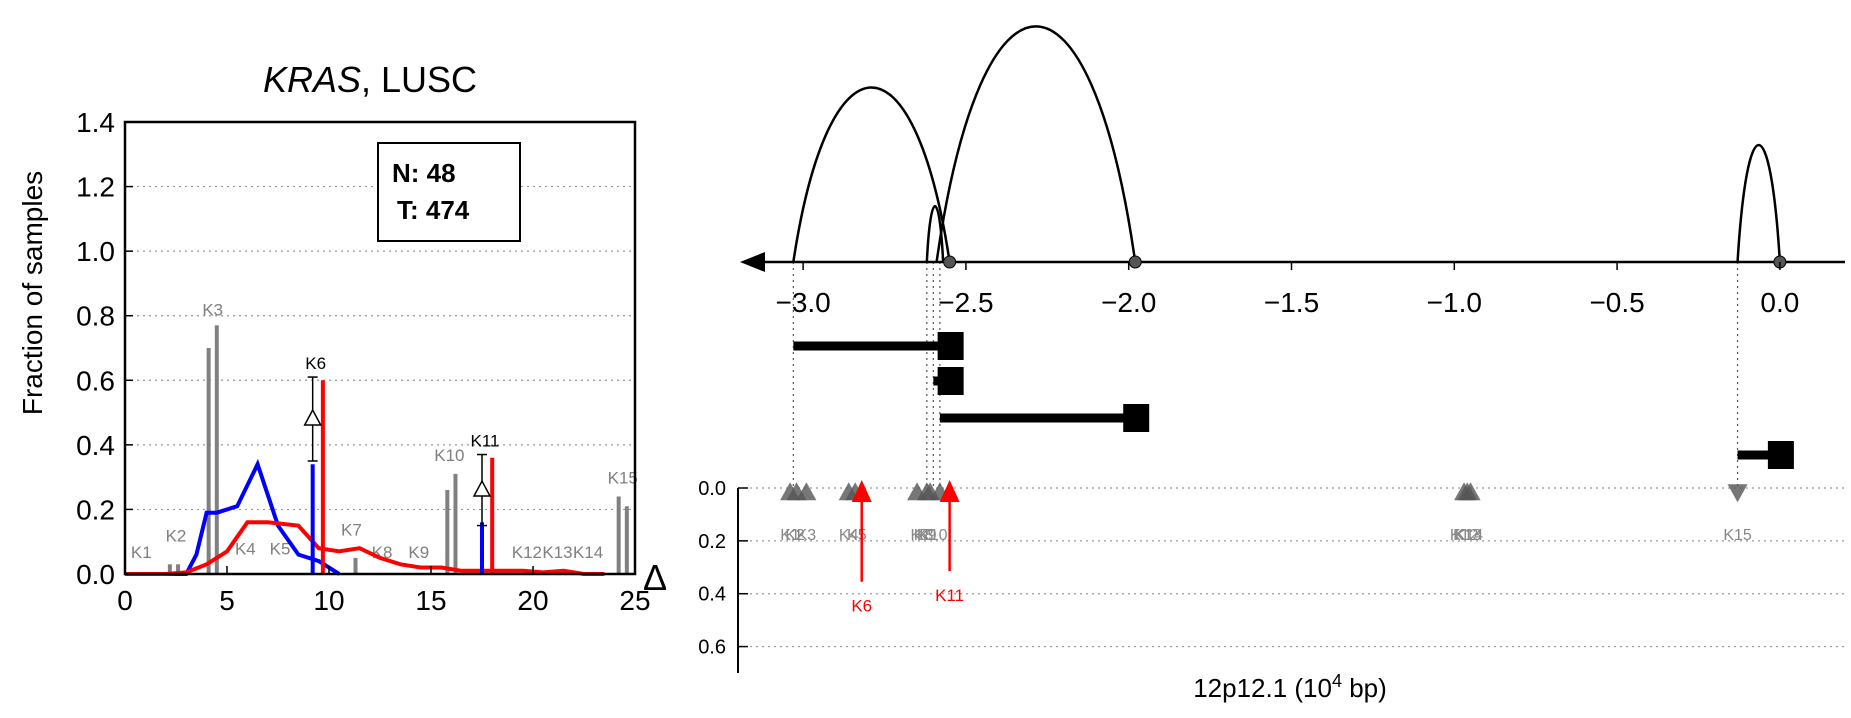 Image resolution: width=1851 pixels, height=718 pixels. I want to click on delta-tick-label: 0.0, so click(712, 489).